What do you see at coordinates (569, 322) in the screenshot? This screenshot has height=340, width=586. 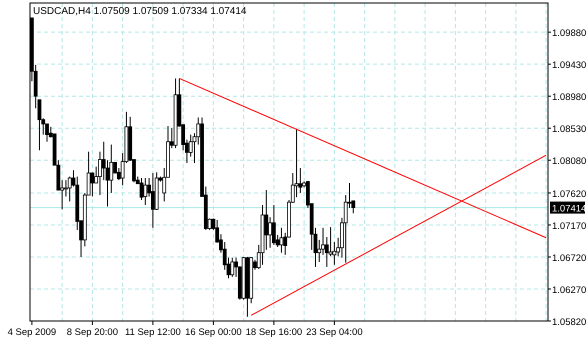 I see `y-tick-label: 1.05820` at bounding box center [569, 322].